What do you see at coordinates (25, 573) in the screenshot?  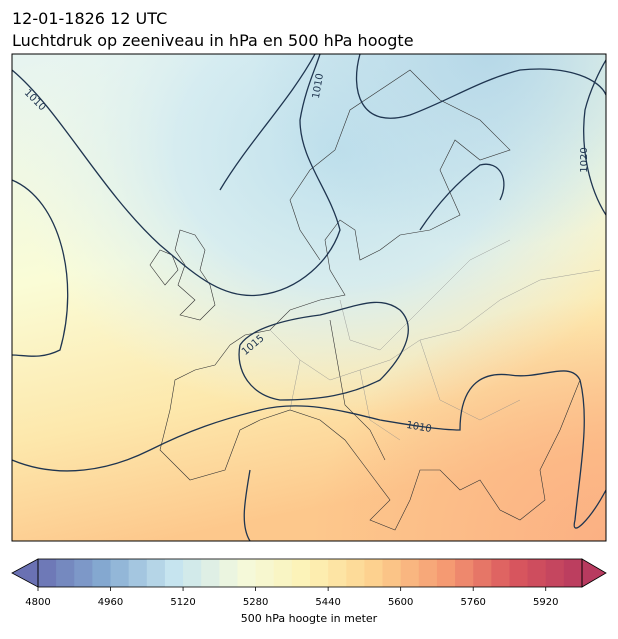 I see `colorbar-extend-low` at bounding box center [25, 573].